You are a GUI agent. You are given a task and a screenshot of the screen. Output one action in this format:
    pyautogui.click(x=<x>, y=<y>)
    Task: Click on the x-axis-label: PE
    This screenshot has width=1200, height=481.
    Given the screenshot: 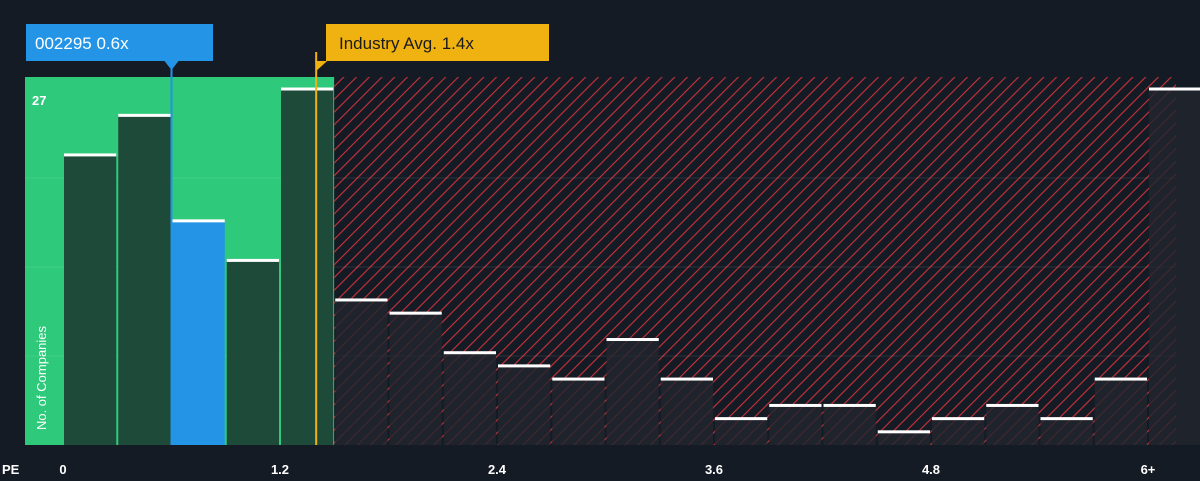 What is the action you would take?
    pyautogui.click(x=11, y=469)
    